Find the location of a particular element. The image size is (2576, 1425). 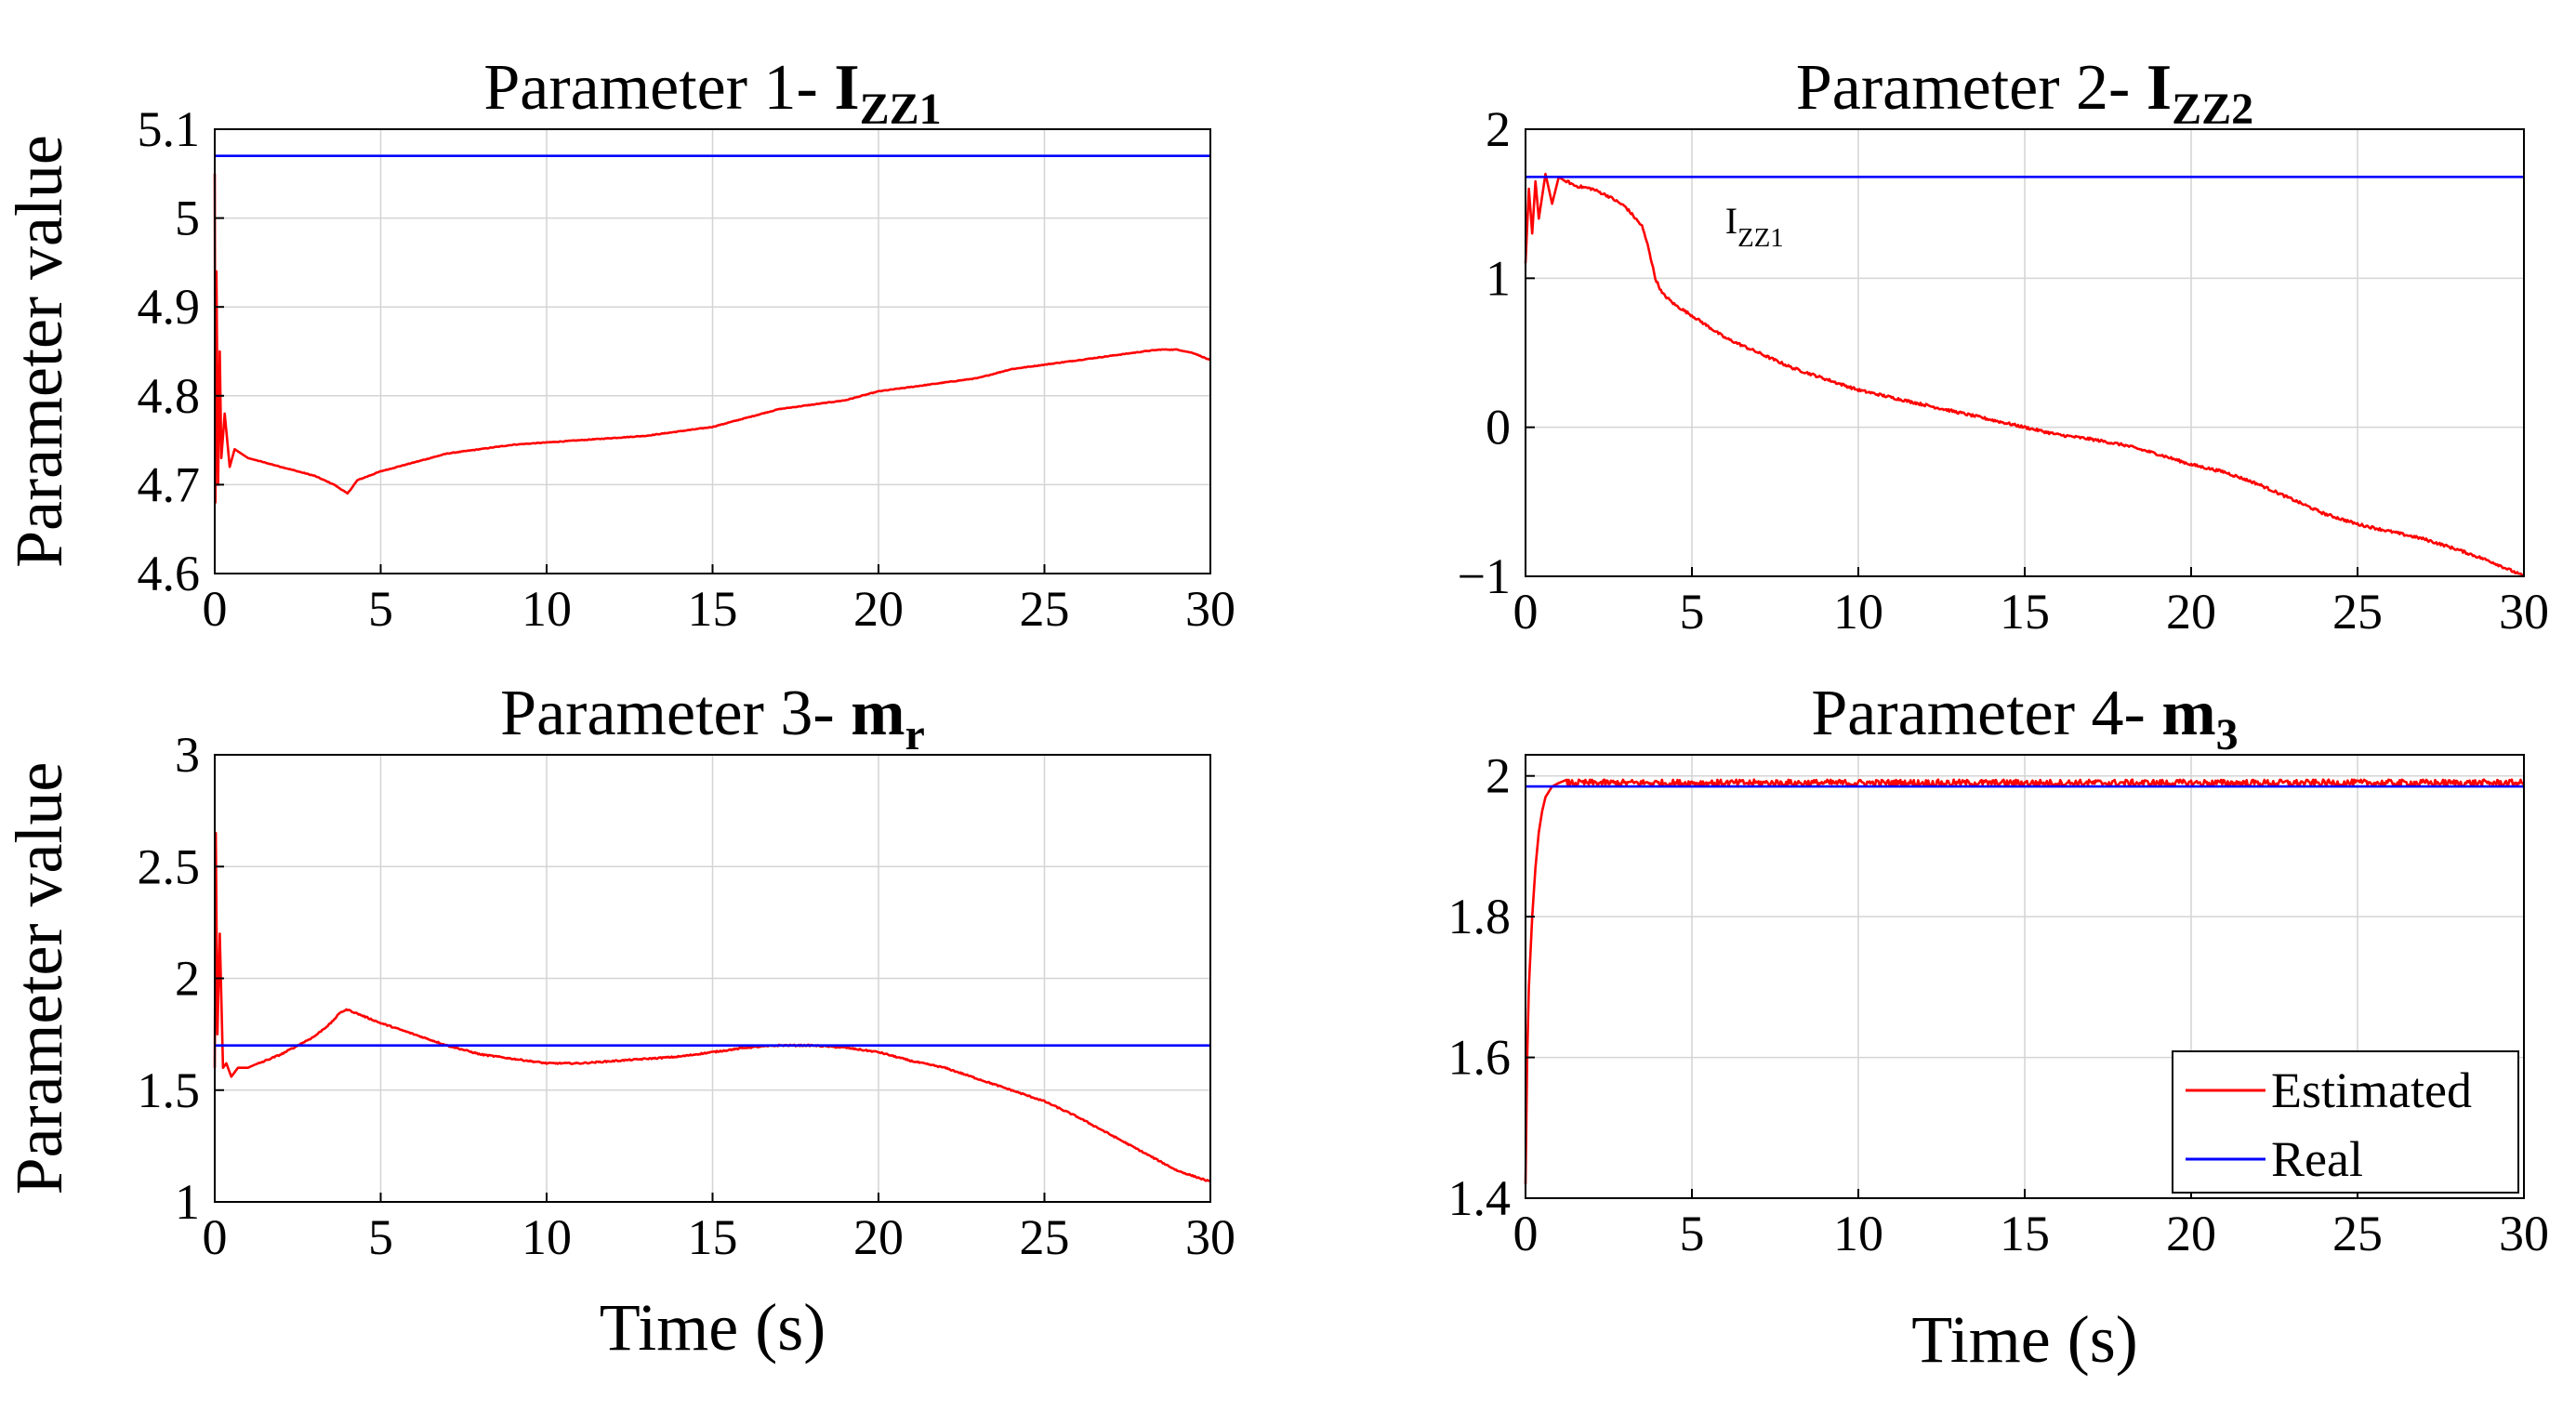

y-tick-label: 1.6 is located at coordinates (1480, 1058).